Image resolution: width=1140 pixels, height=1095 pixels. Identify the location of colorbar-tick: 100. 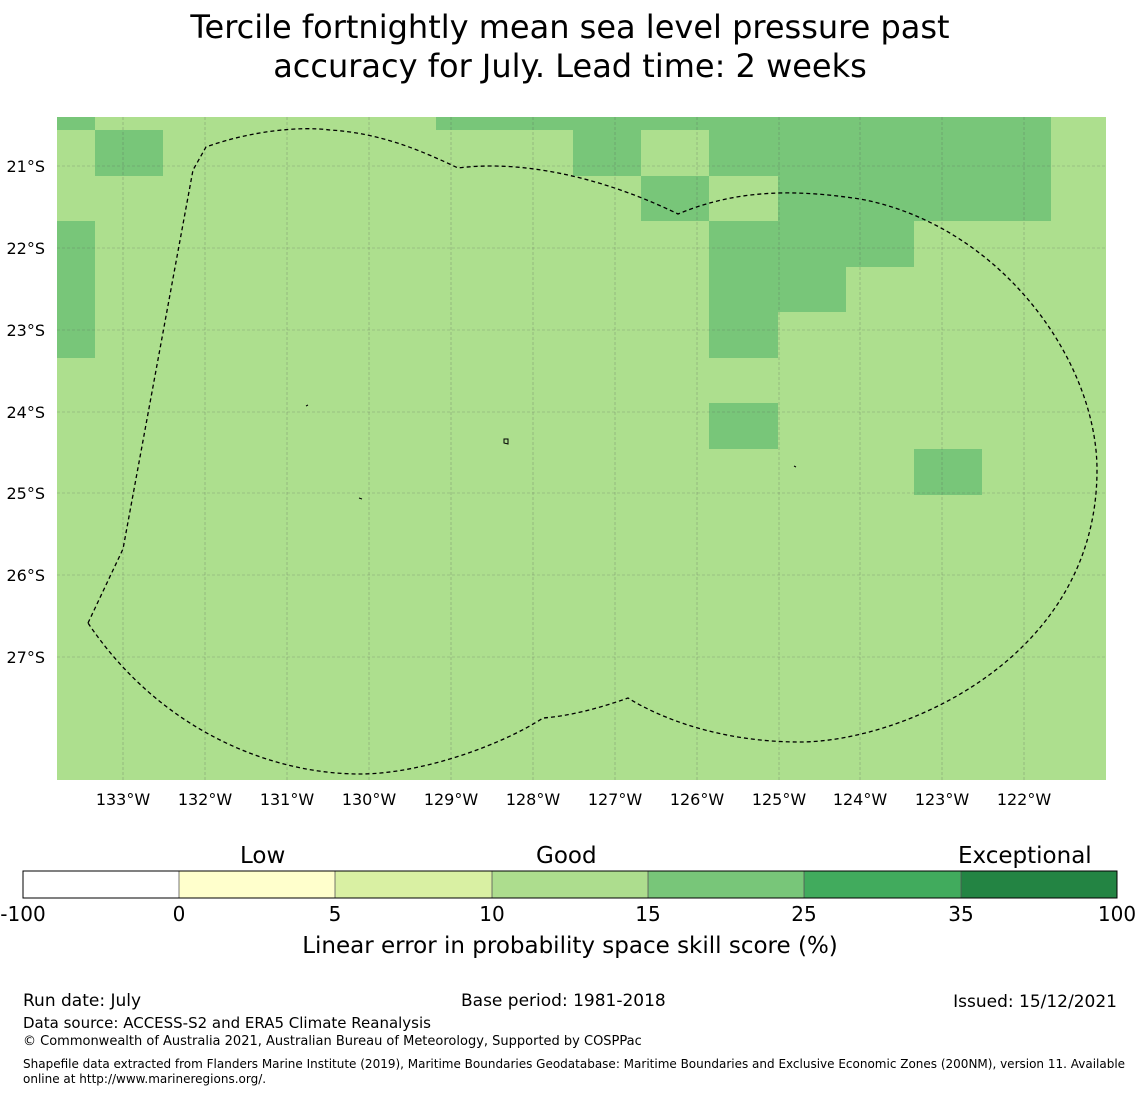
(1117, 914).